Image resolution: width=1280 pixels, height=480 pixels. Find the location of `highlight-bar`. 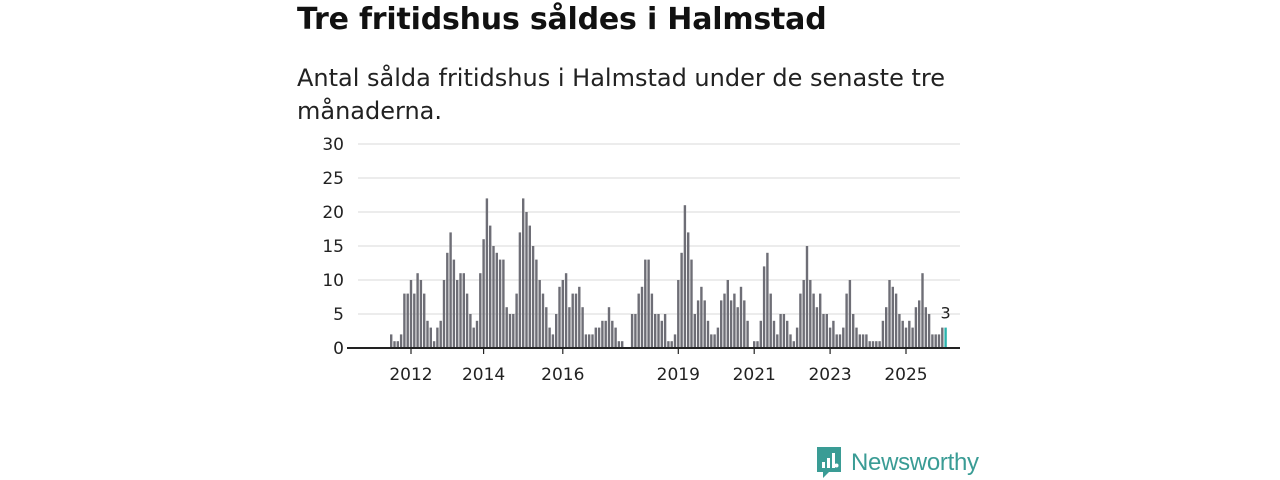

highlight-bar is located at coordinates (945, 337).